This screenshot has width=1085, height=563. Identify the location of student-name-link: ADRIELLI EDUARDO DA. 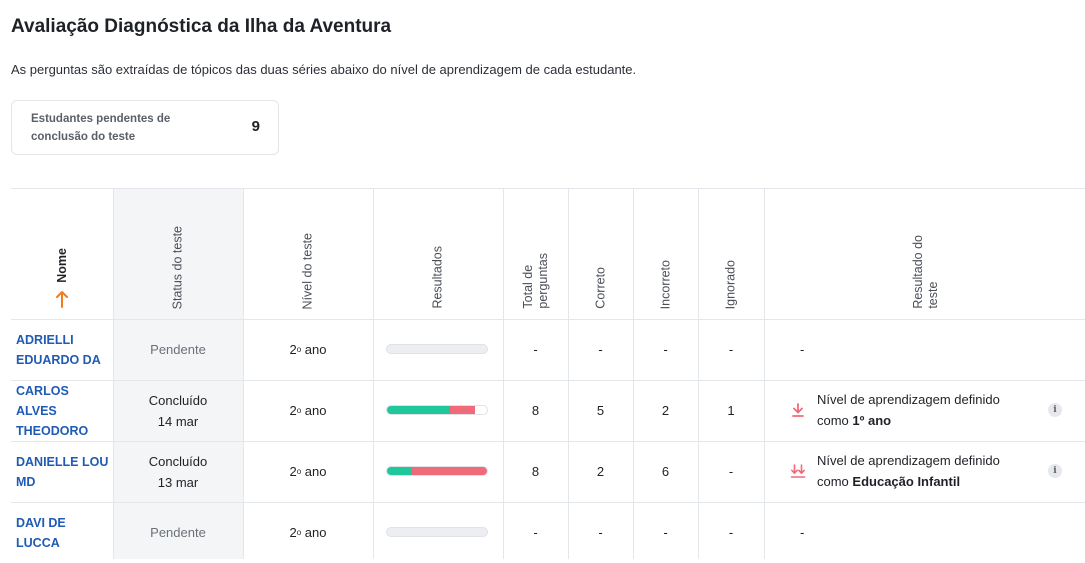
(58, 349).